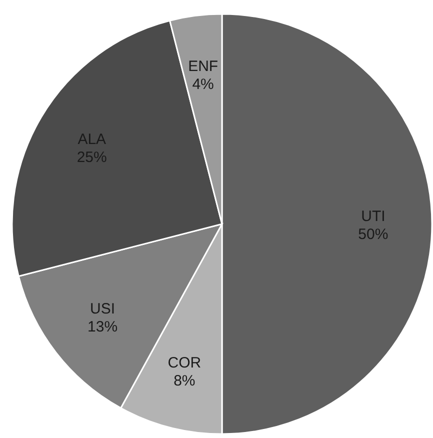  What do you see at coordinates (185, 381) in the screenshot?
I see `data-label: 8%` at bounding box center [185, 381].